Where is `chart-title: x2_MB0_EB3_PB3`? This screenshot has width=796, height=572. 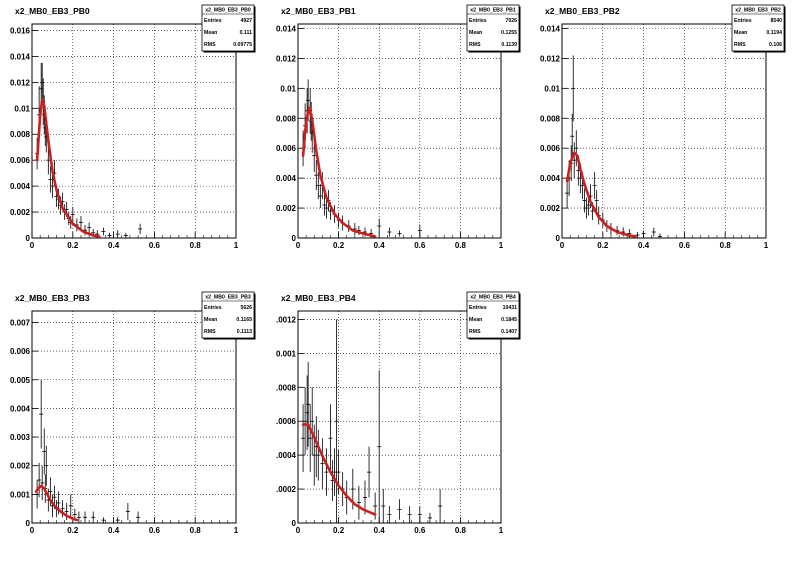 chart-title: x2_MB0_EB3_PB3 is located at coordinates (52, 298).